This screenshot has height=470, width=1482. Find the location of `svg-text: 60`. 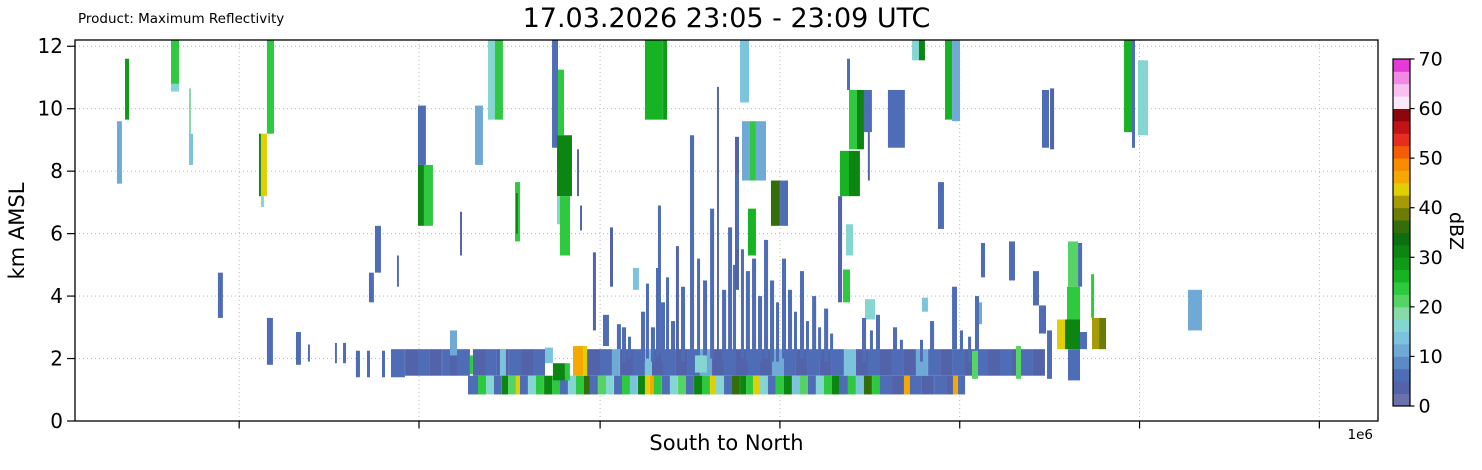

svg-text: 60 is located at coordinates (1431, 109).